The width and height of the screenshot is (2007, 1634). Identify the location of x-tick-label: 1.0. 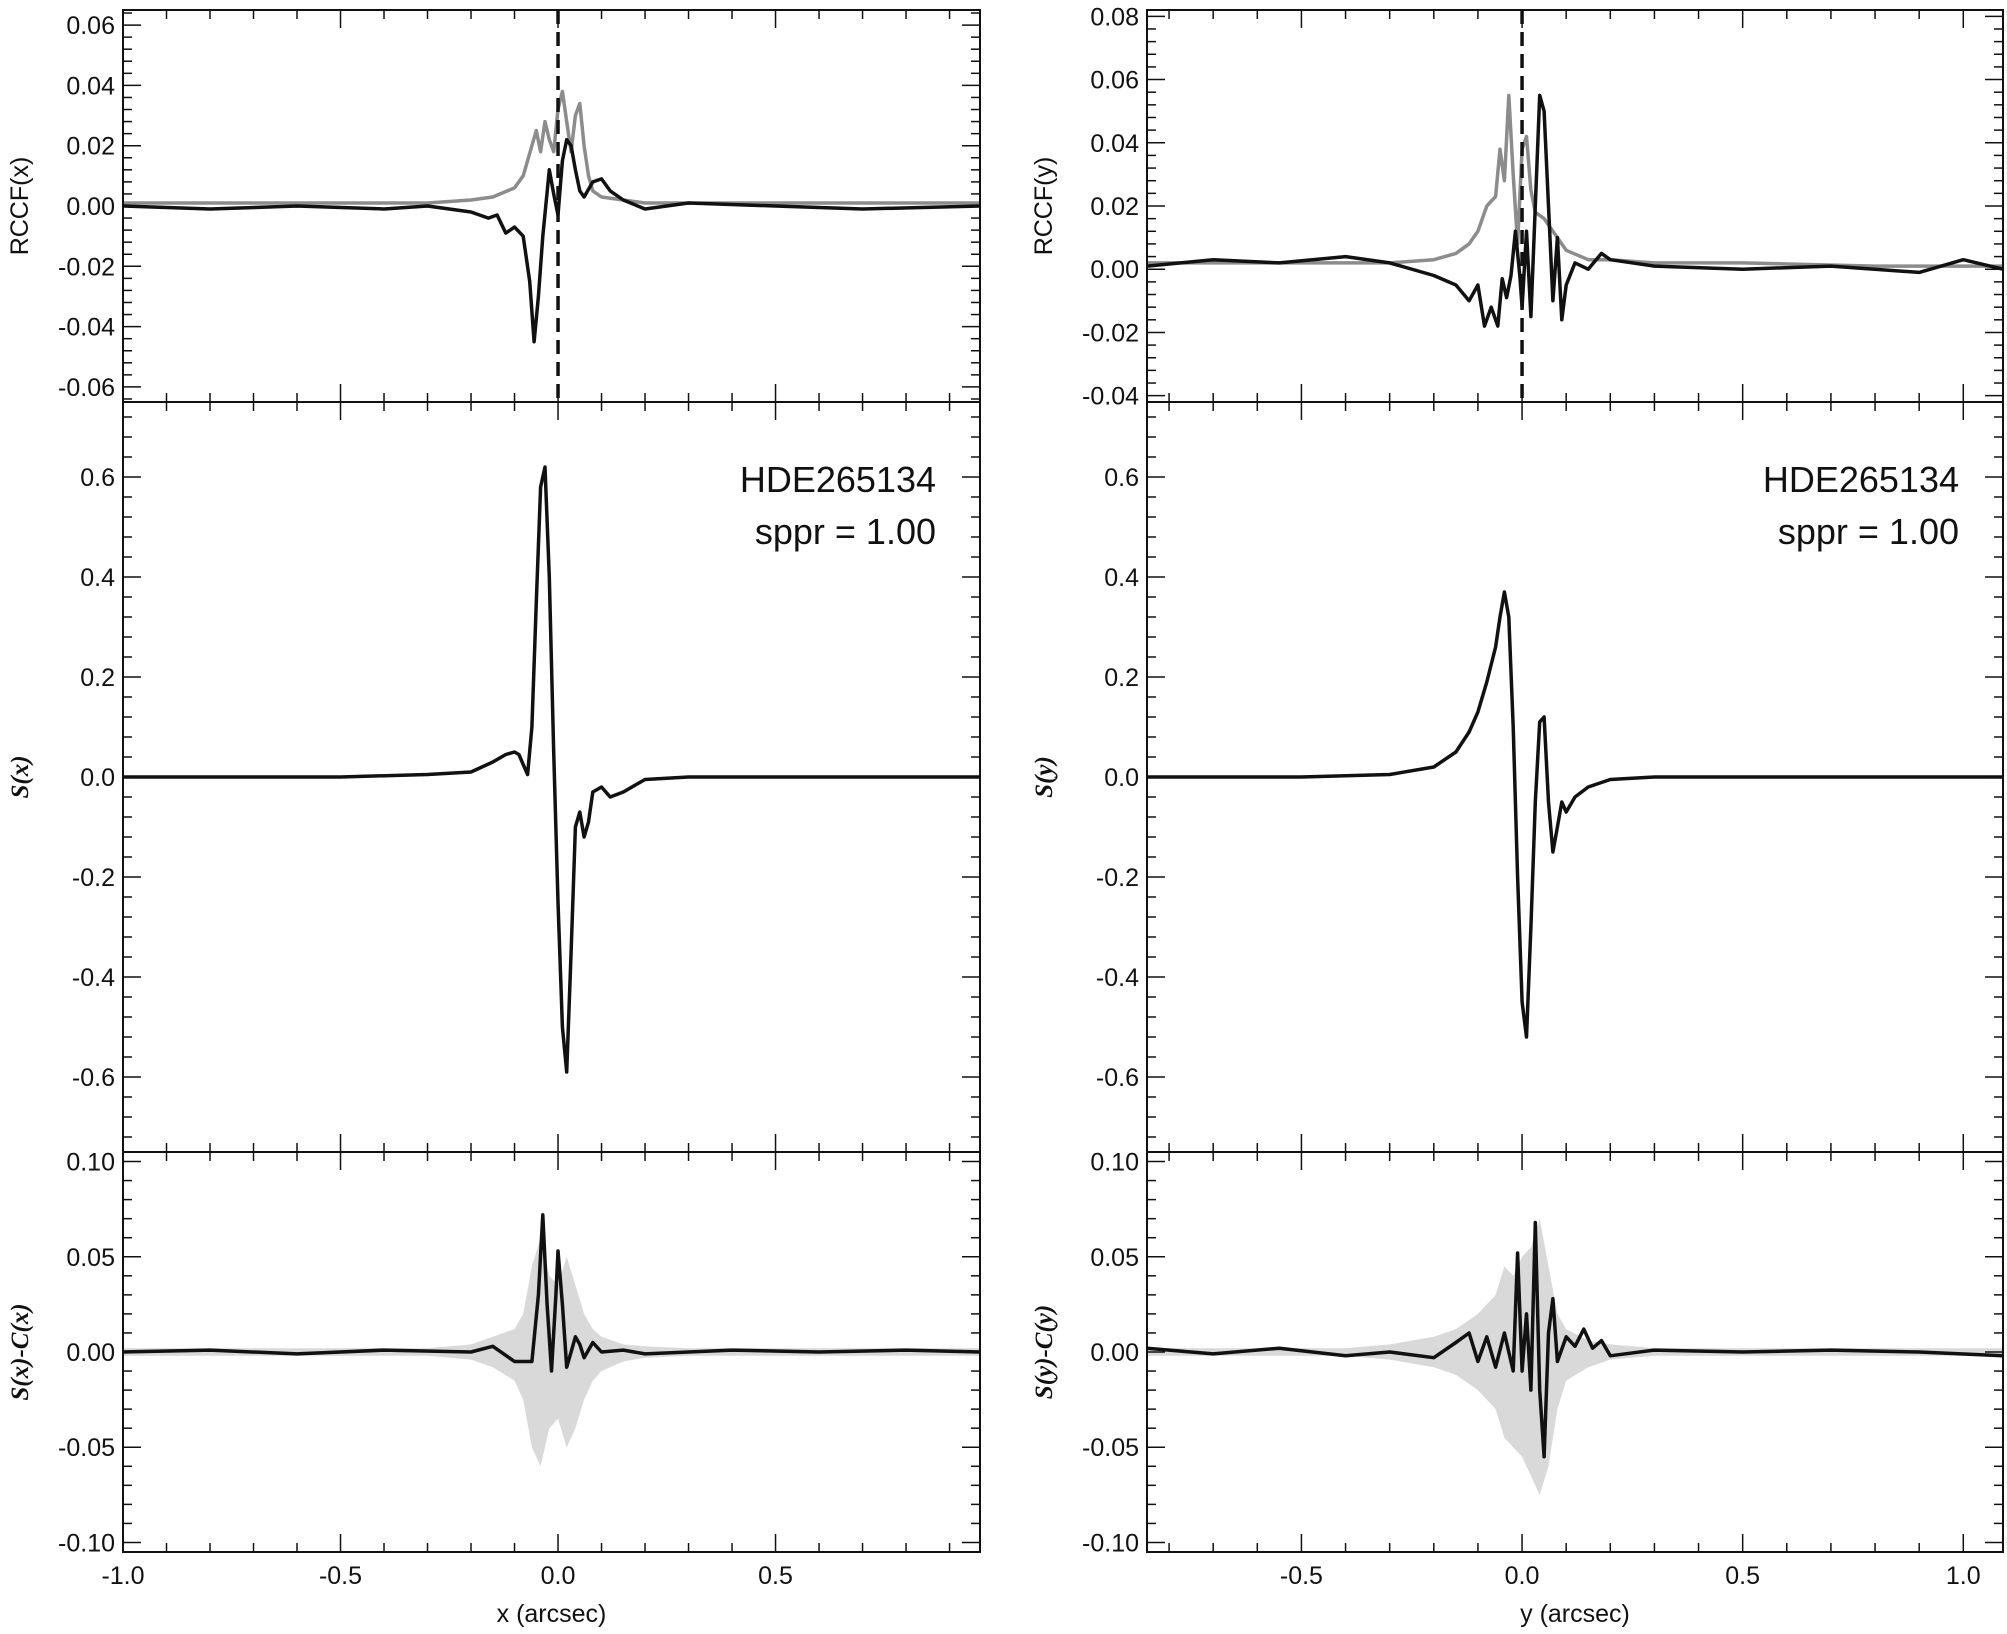
(1963, 1576).